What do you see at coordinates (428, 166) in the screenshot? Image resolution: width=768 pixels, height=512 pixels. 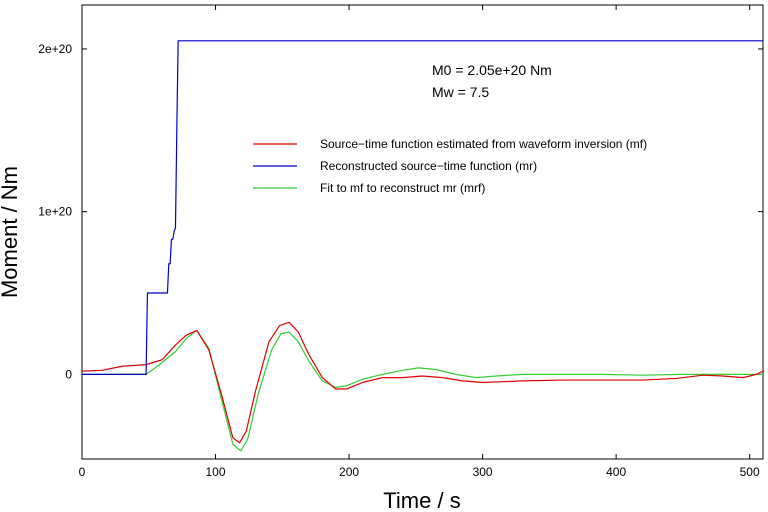 I see `legend-label-mr: Reconstructed source−time function (mr)` at bounding box center [428, 166].